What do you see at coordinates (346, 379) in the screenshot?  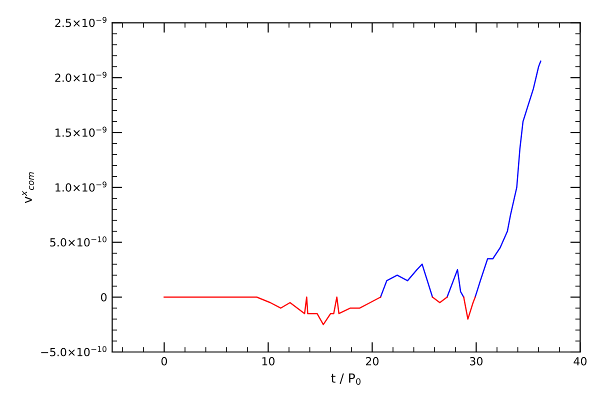 I see `x-axis-title: t / P$_{0}$` at bounding box center [346, 379].